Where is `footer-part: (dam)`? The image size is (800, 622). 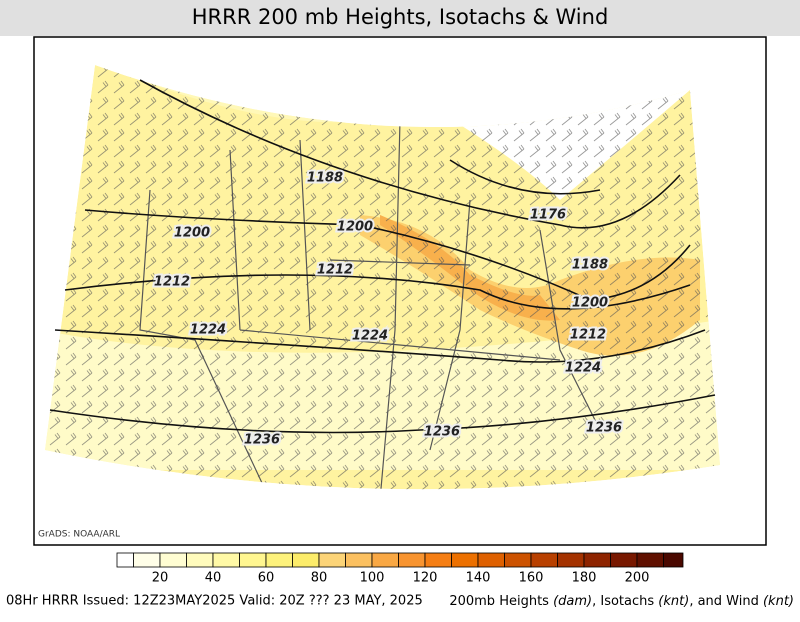
footer-part: (dam) is located at coordinates (572, 601).